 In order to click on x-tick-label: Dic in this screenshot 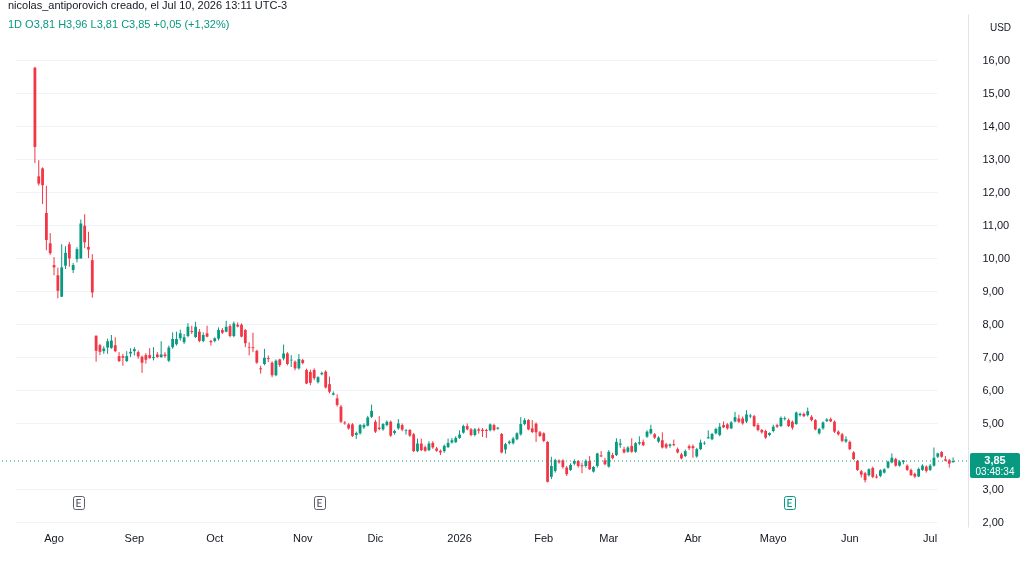, I will do `click(375, 537)`.